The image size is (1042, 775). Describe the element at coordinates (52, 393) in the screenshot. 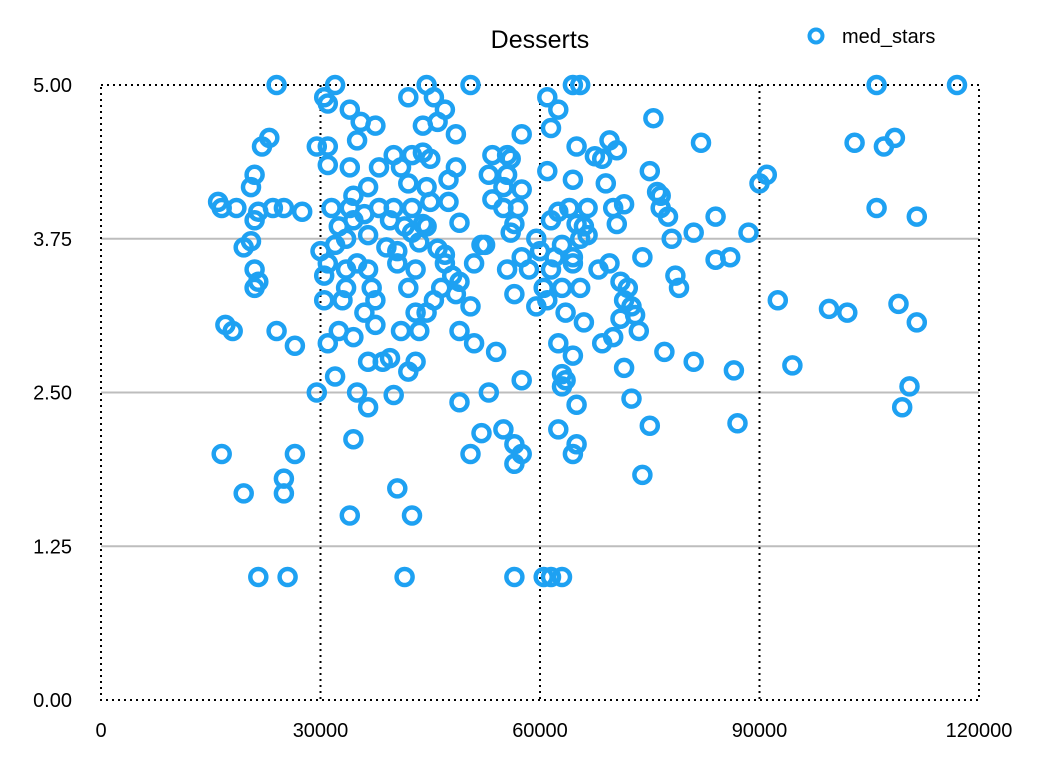

I see `y-axis-ticks: 0.00 1.25 2.50 3.75 5.00` at that location.